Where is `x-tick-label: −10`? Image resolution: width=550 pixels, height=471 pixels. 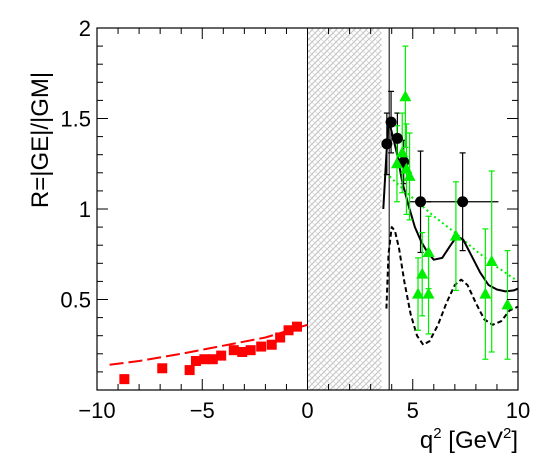
x-tick-label: −10 is located at coordinates (96, 410).